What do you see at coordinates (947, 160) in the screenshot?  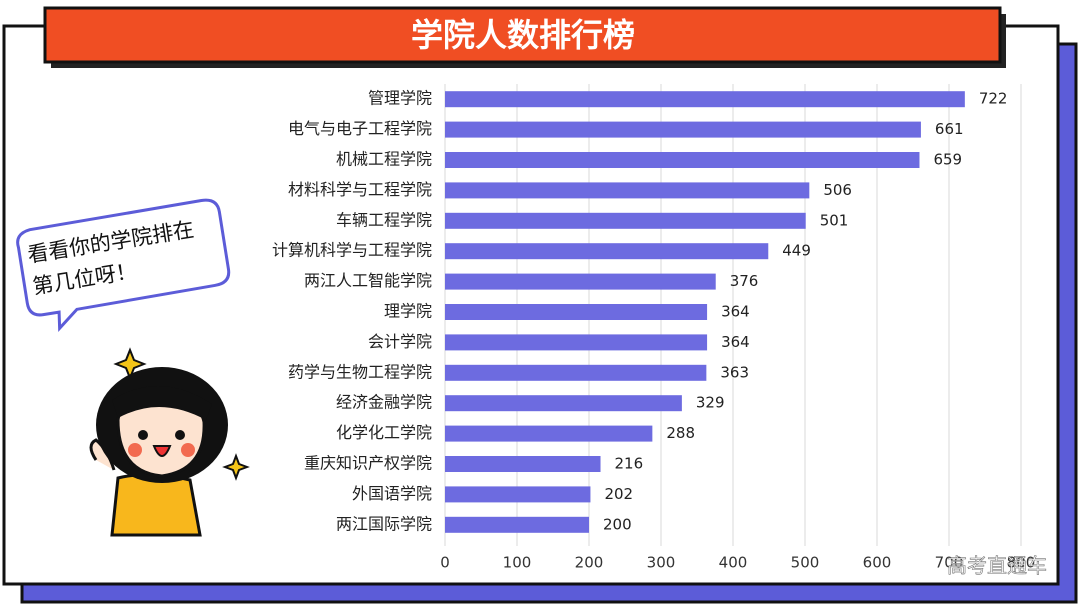 I see `value-label: 659` at bounding box center [947, 160].